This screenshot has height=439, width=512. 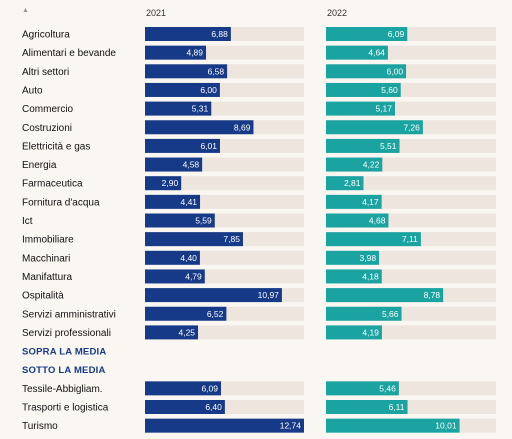 What do you see at coordinates (213, 407) in the screenshot?
I see `value-label-2021: 6,40` at bounding box center [213, 407].